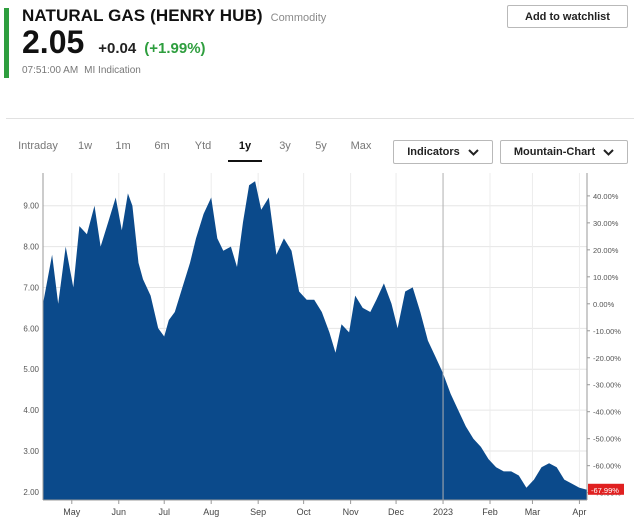  What do you see at coordinates (567, 16) in the screenshot?
I see `add-to-watchlist-button: Add to watchlist` at bounding box center [567, 16].